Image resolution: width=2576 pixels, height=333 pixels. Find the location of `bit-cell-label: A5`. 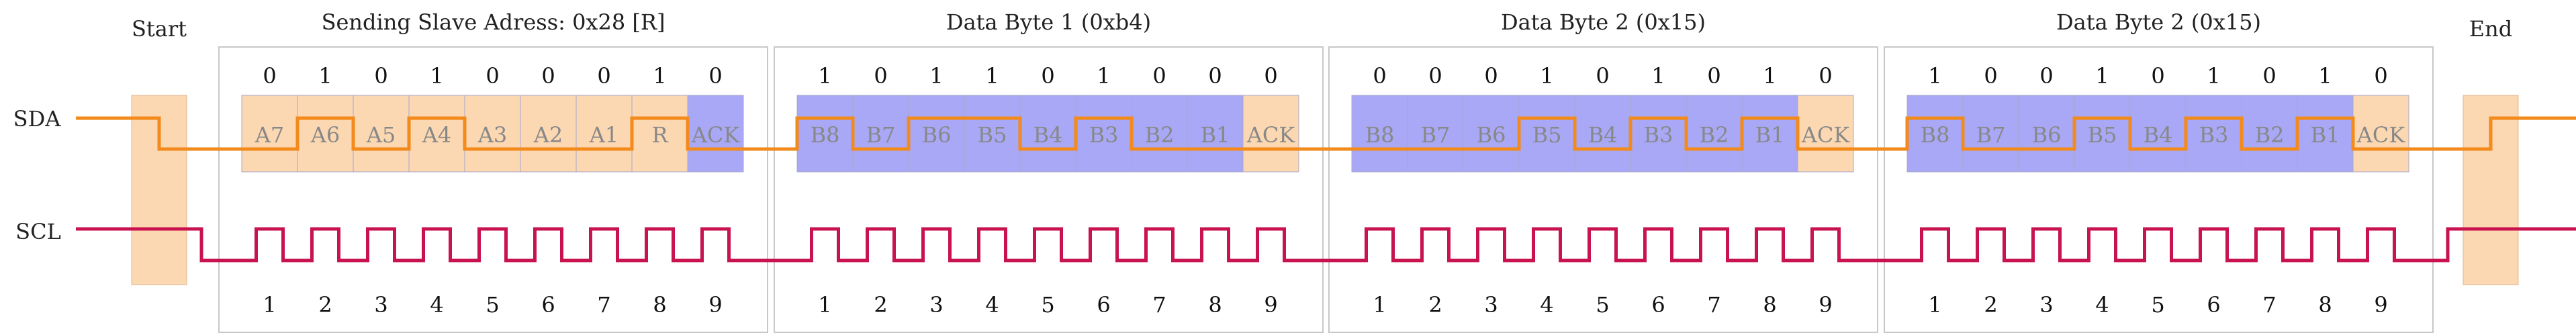

bit-cell-label: A5 is located at coordinates (381, 135).